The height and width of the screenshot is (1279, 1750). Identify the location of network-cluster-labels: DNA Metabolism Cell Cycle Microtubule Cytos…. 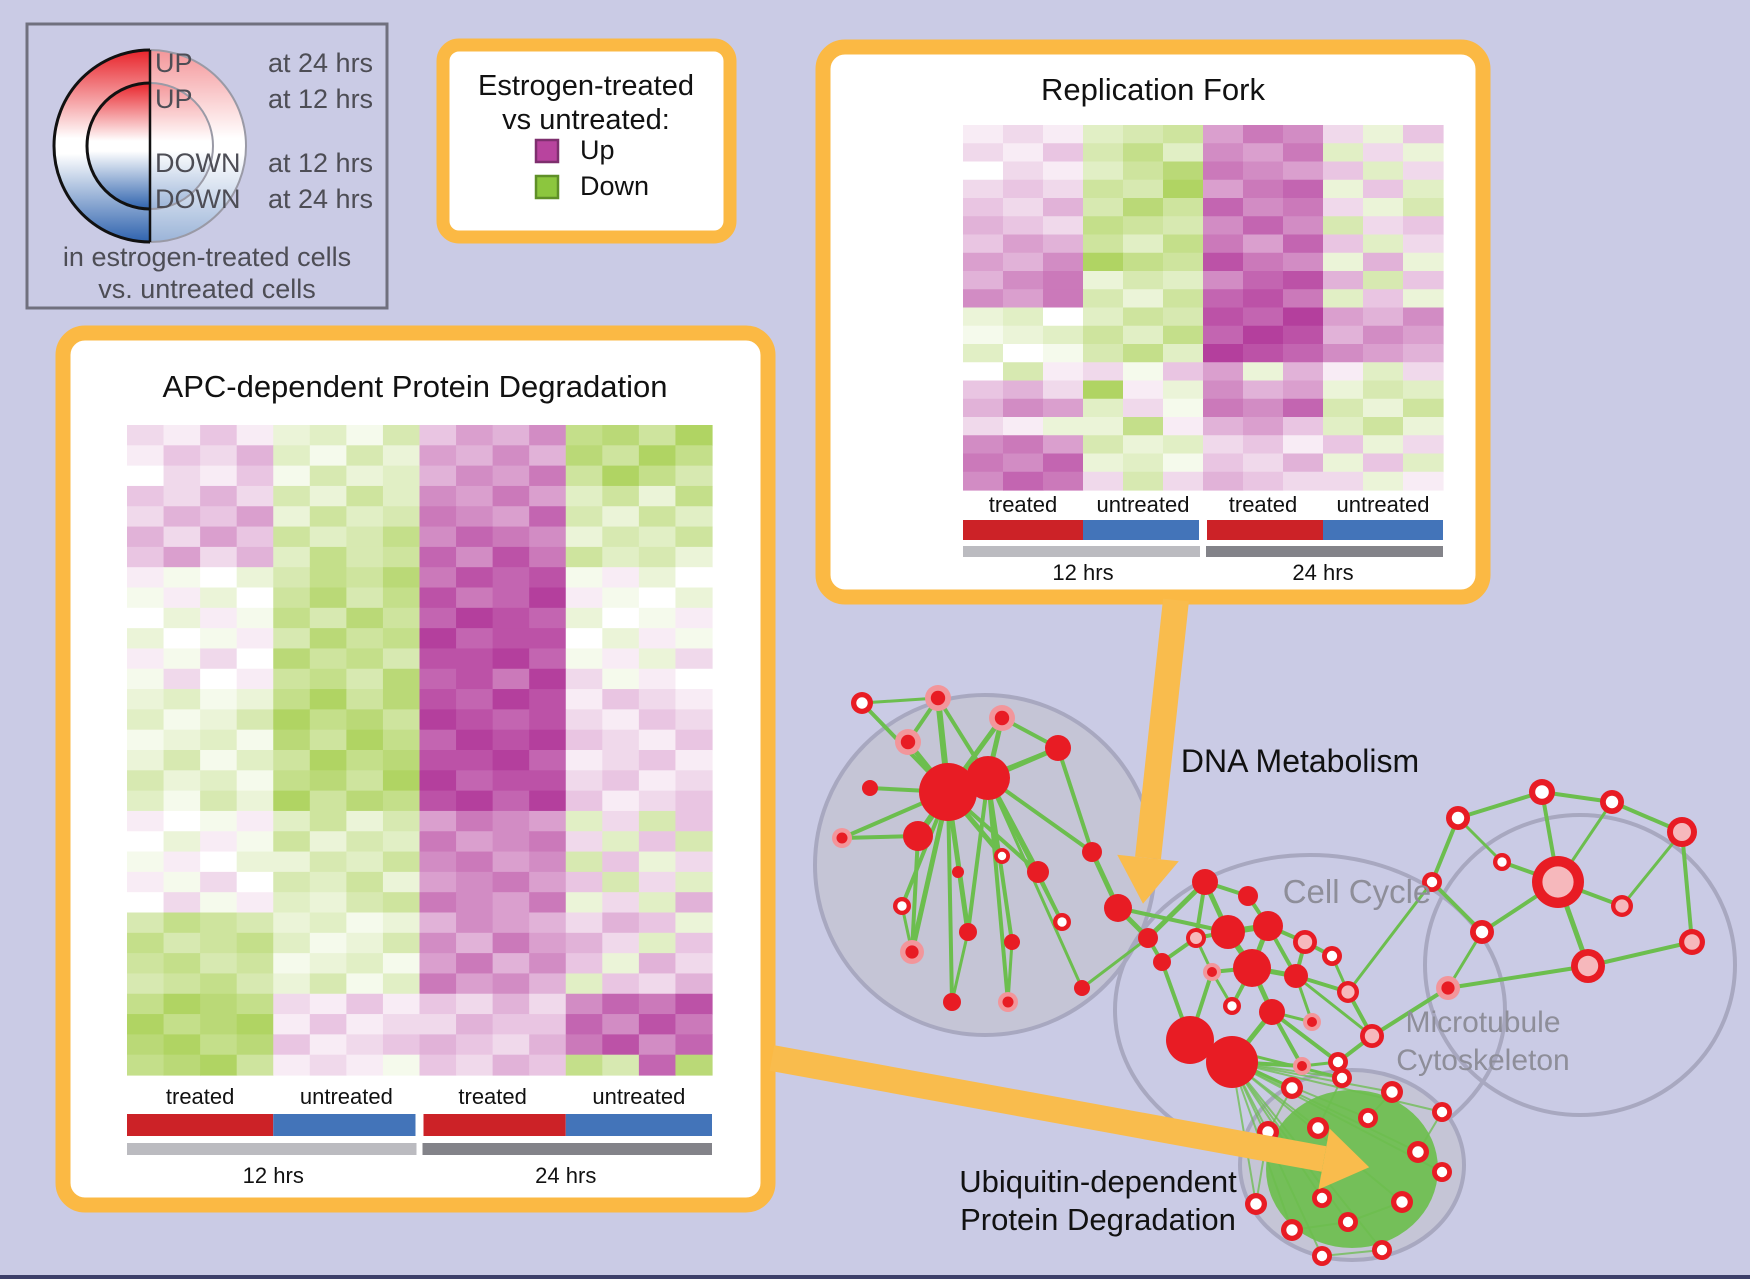
(1264, 990).